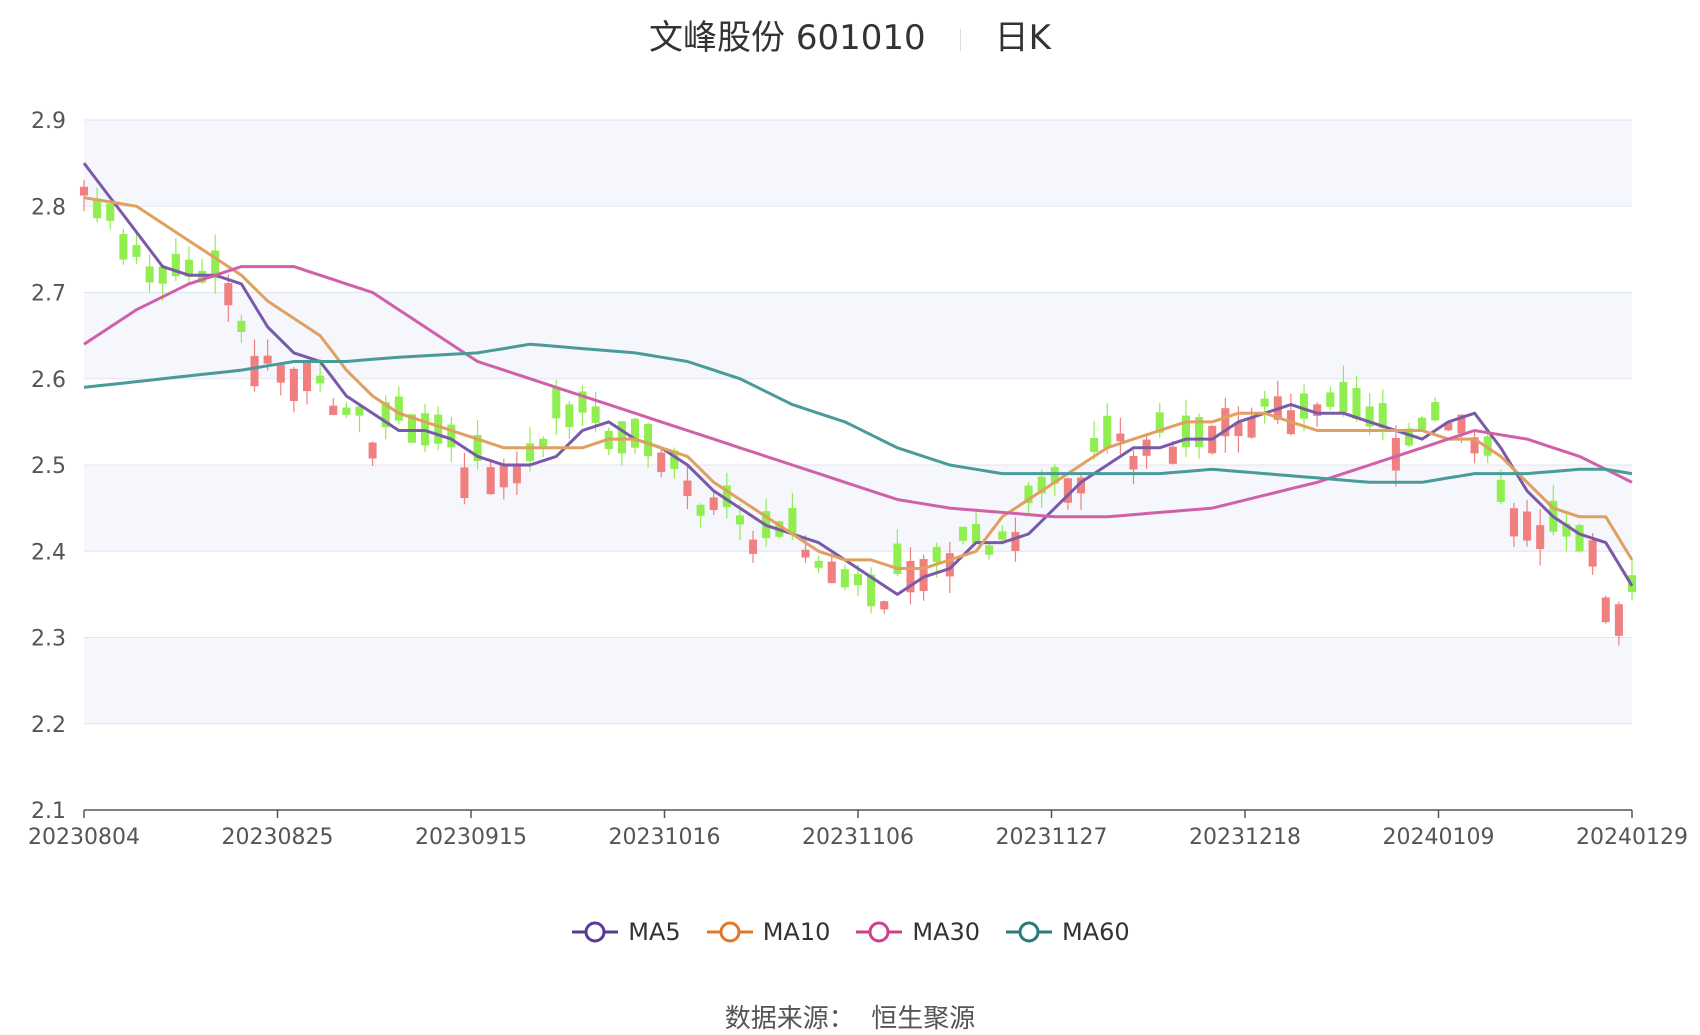  Describe the element at coordinates (787, 38) in the screenshot. I see `stock-name: 文峰股份 601010` at that location.